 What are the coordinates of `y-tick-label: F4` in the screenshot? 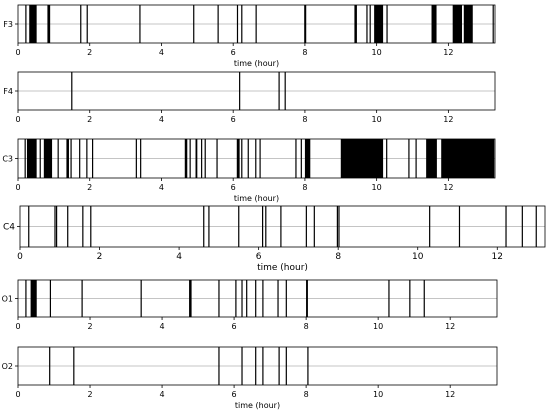 It's located at (8, 91).